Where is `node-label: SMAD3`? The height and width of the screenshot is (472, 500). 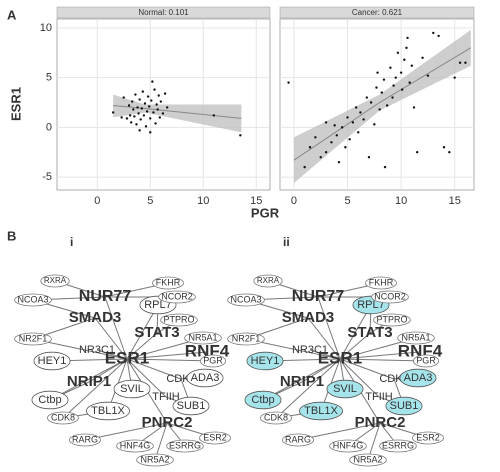
node-label: SMAD3 is located at coordinates (95, 317).